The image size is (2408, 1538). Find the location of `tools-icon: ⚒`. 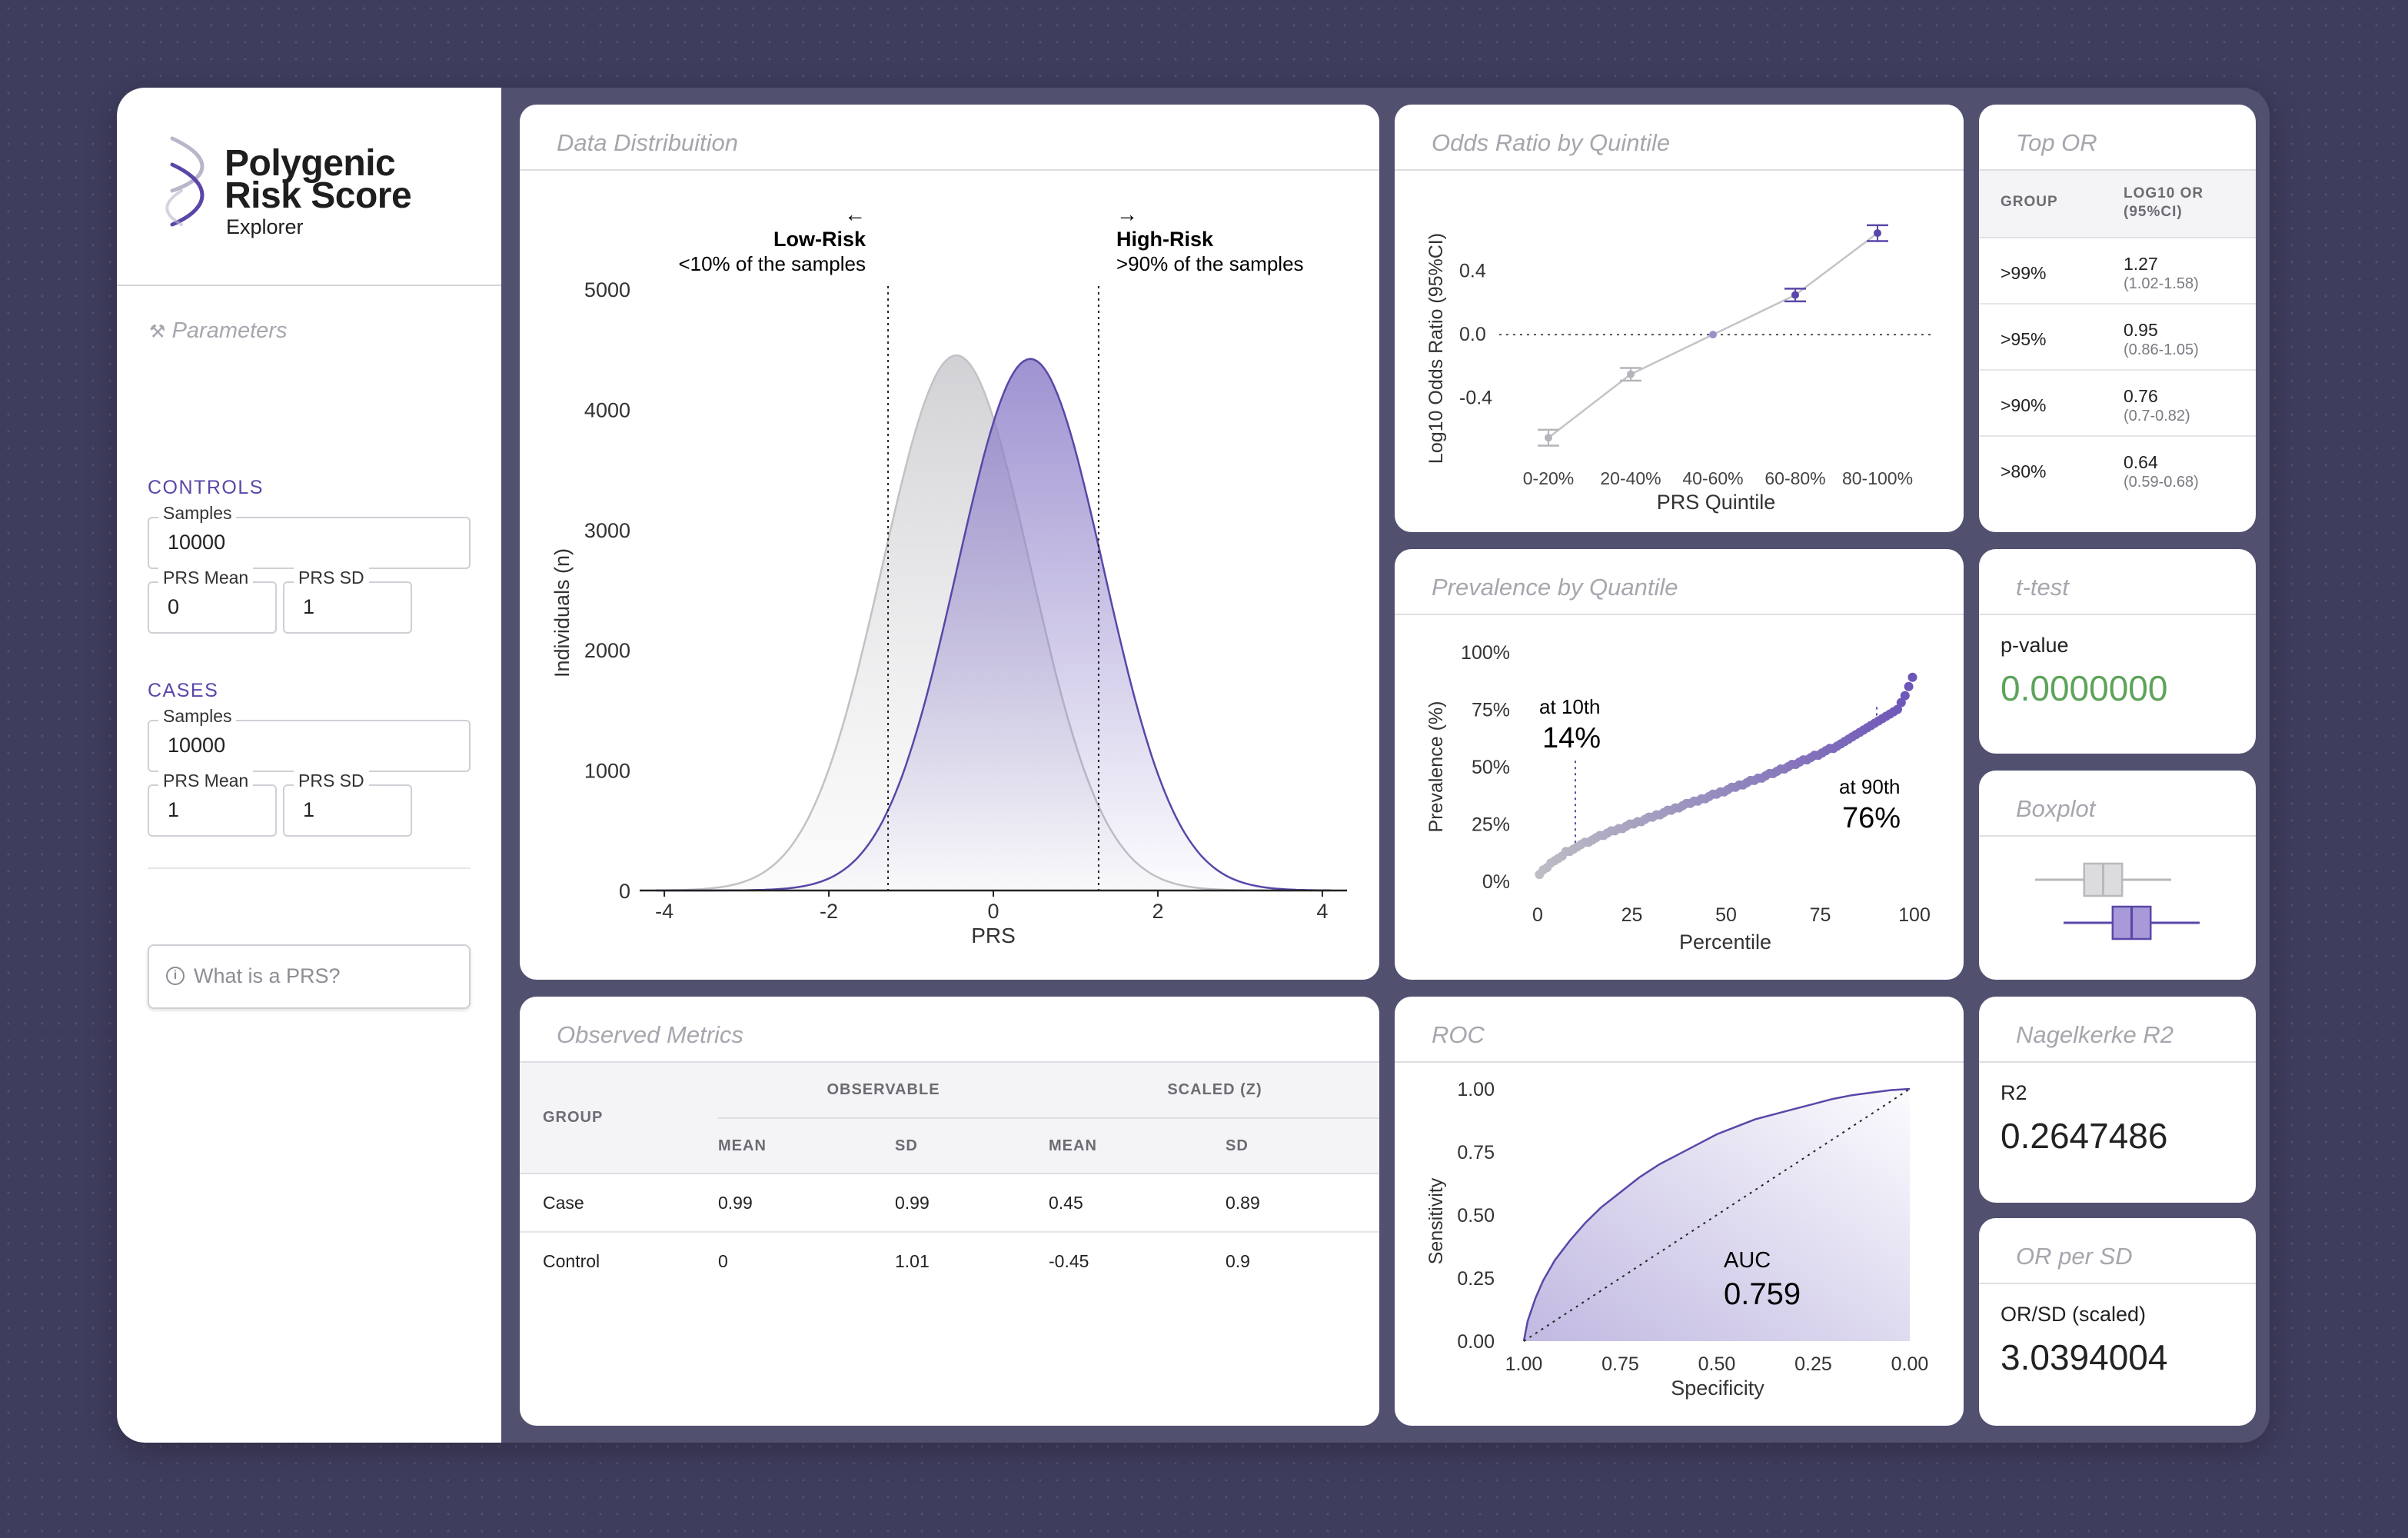

tools-icon: ⚒ is located at coordinates (157, 331).